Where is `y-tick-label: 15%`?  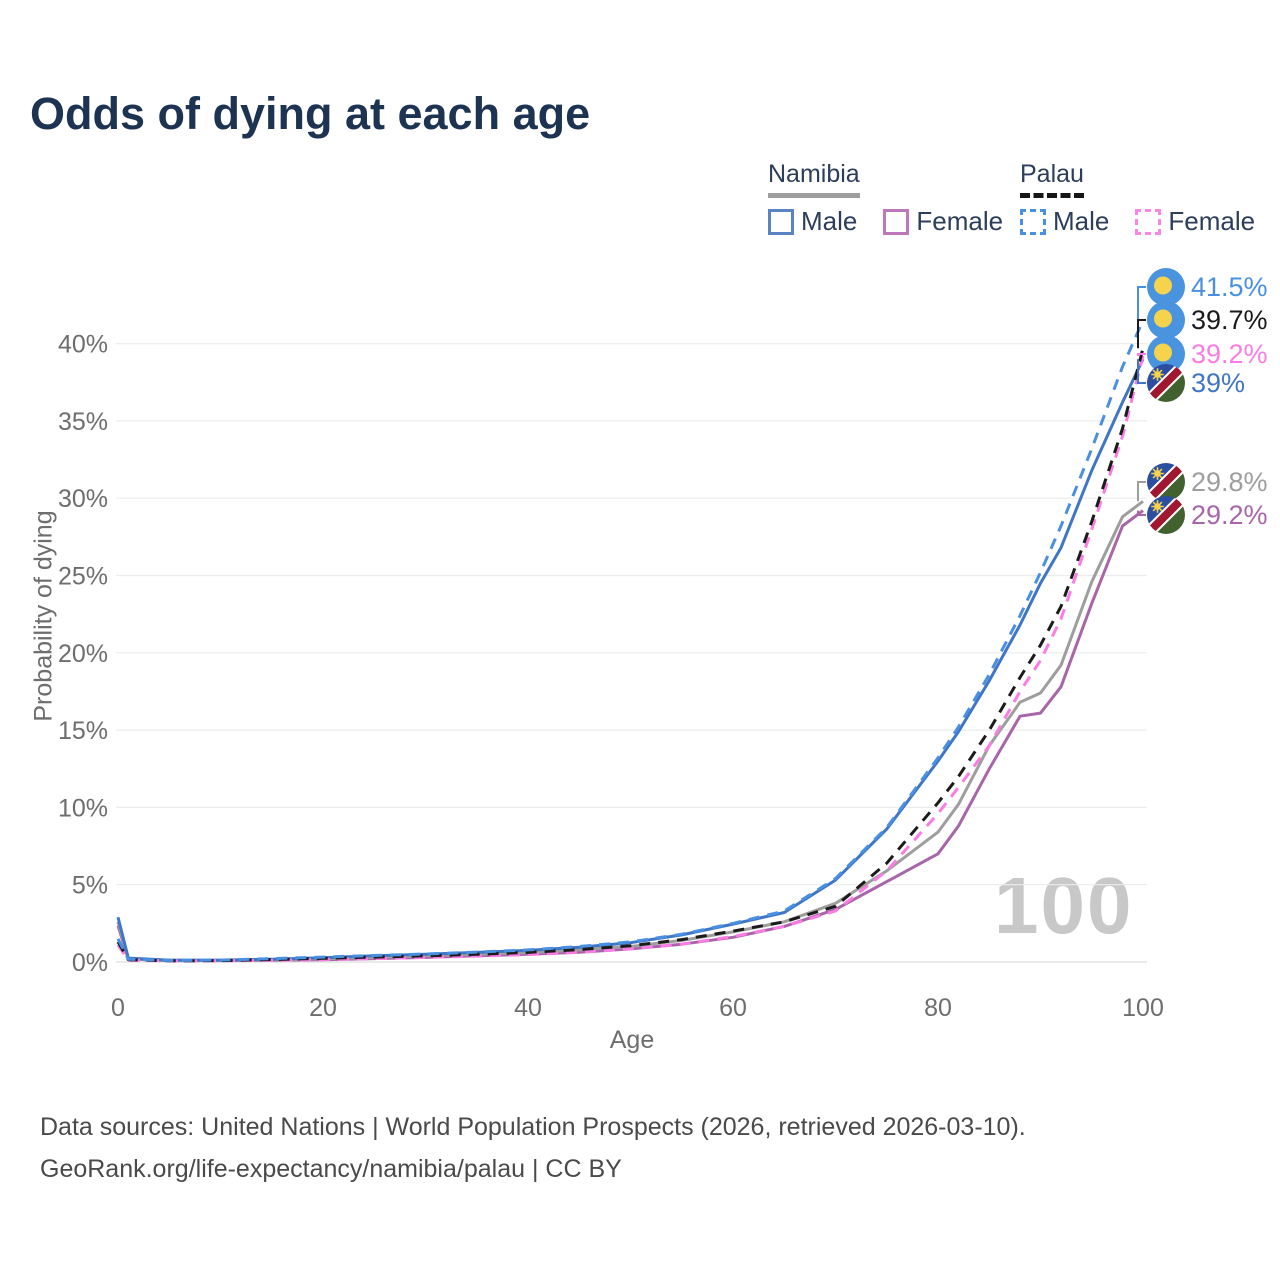 y-tick-label: 15% is located at coordinates (83, 731).